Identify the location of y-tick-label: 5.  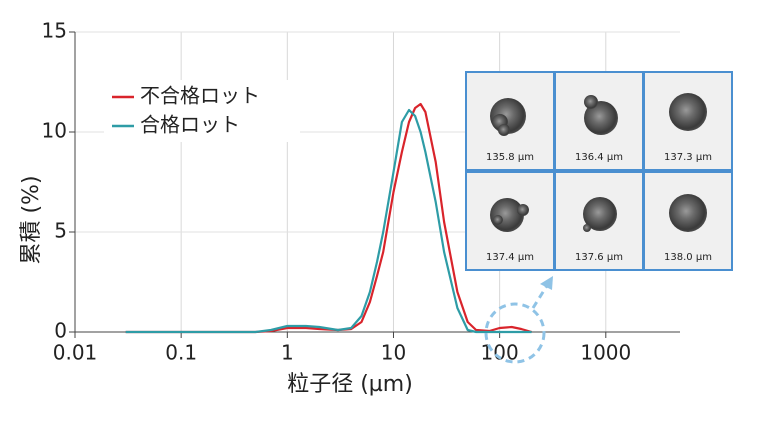
(60, 231).